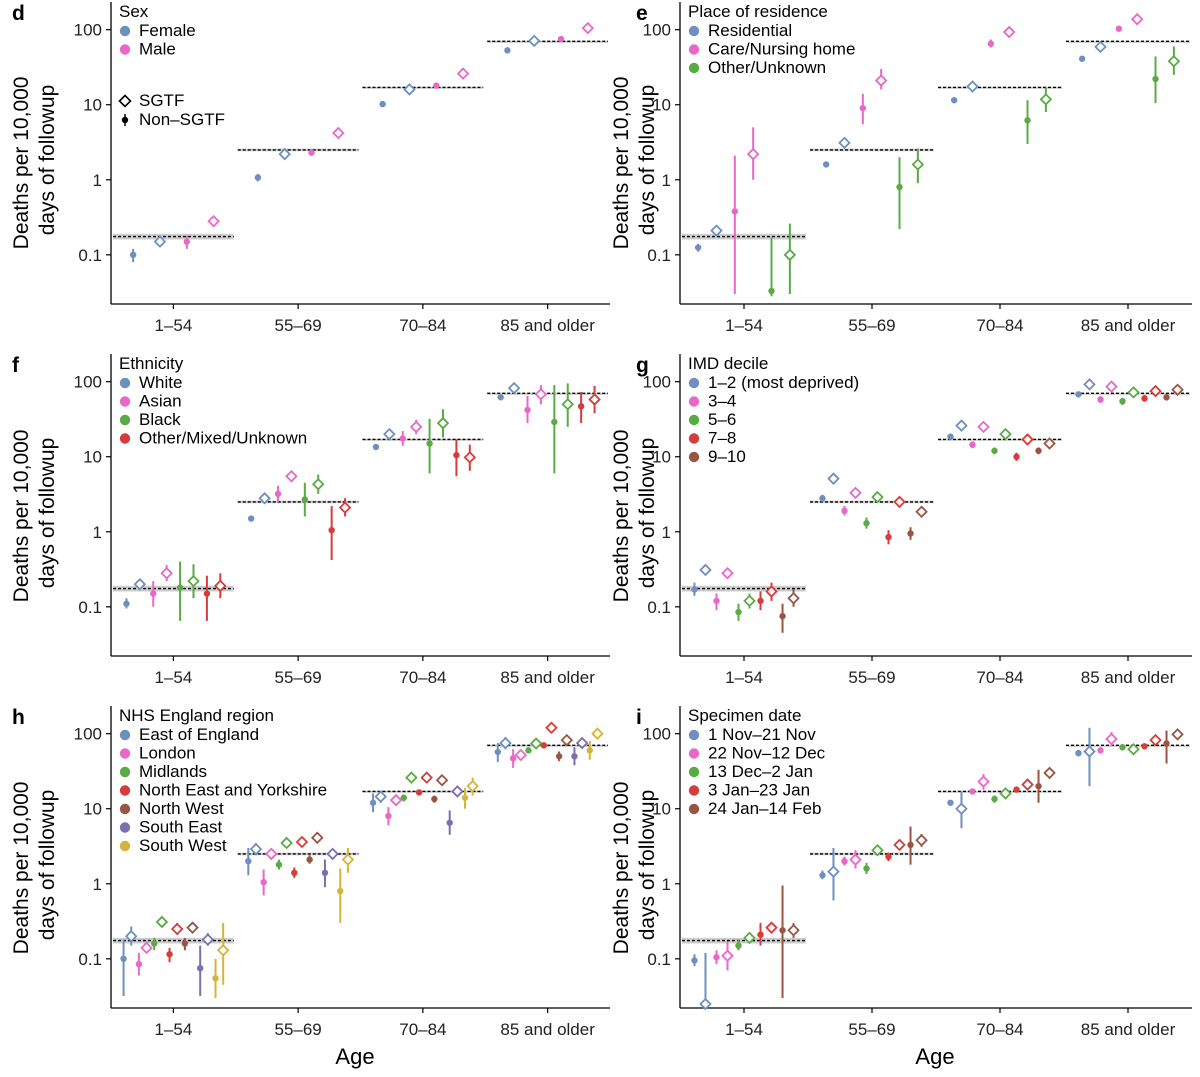 This screenshot has height=1077, width=1200. What do you see at coordinates (758, 11) in the screenshot?
I see `legend-title: Place of residence` at bounding box center [758, 11].